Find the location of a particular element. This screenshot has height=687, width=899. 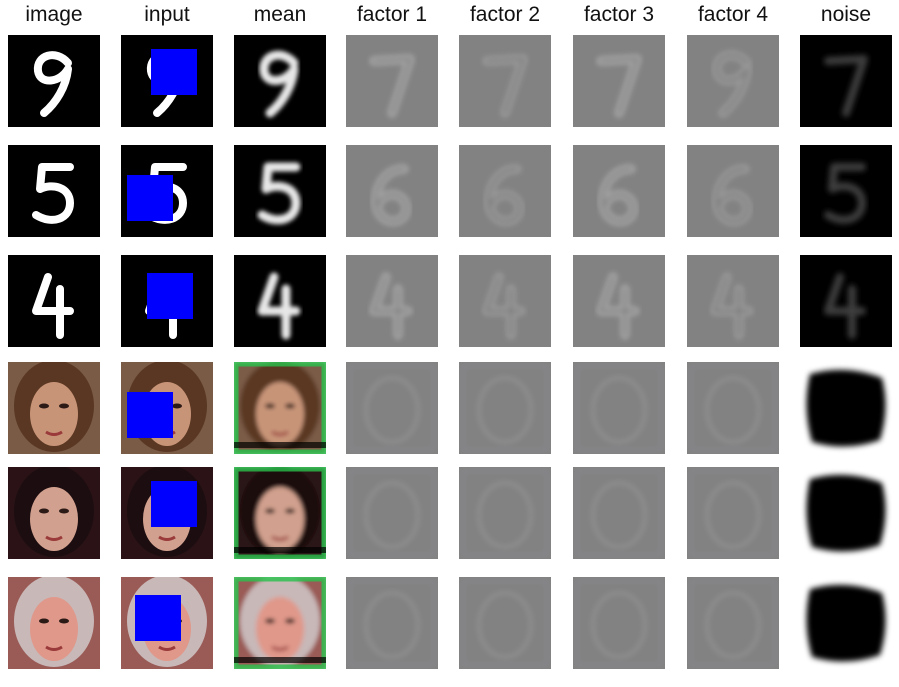

column-header-factor-2: factor 2 is located at coordinates (505, 14).